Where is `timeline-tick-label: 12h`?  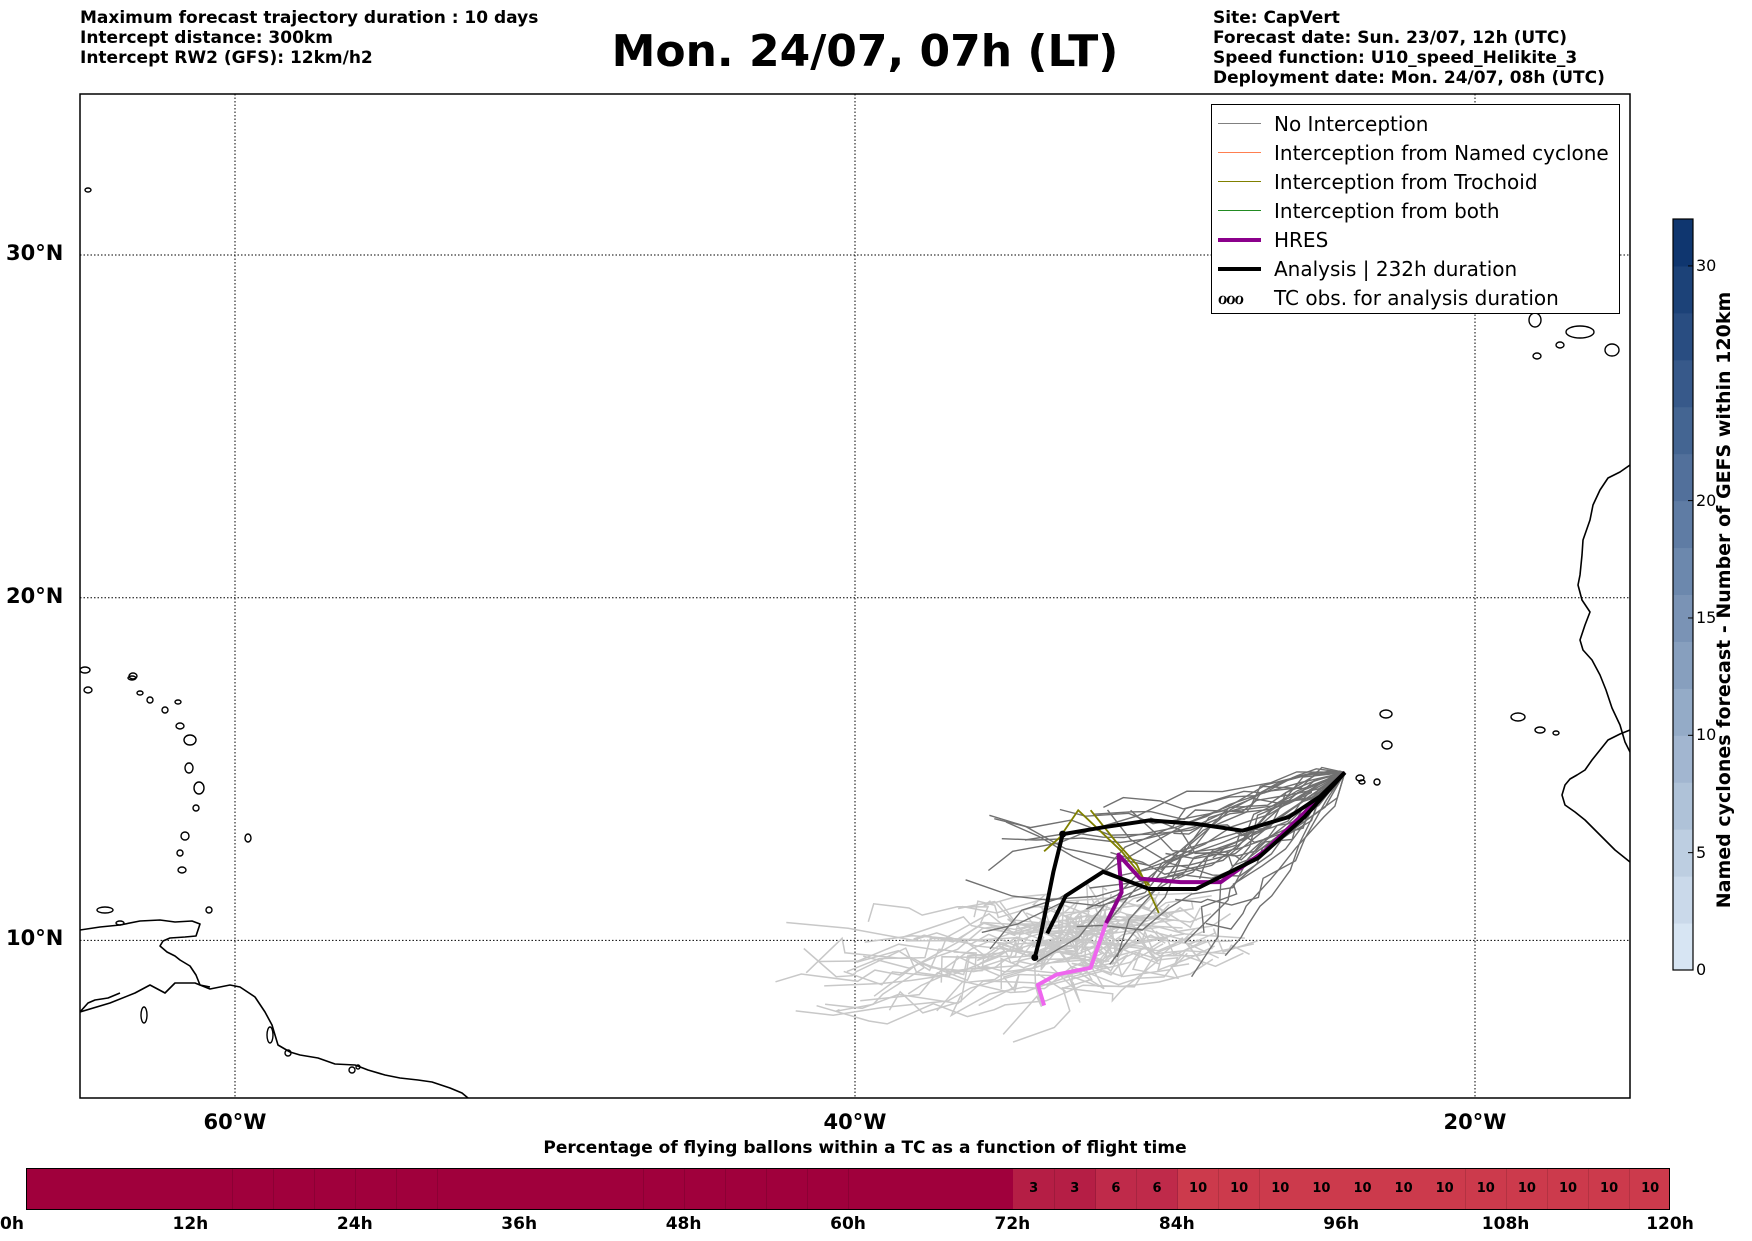
timeline-tick-label: 12h is located at coordinates (190, 1224).